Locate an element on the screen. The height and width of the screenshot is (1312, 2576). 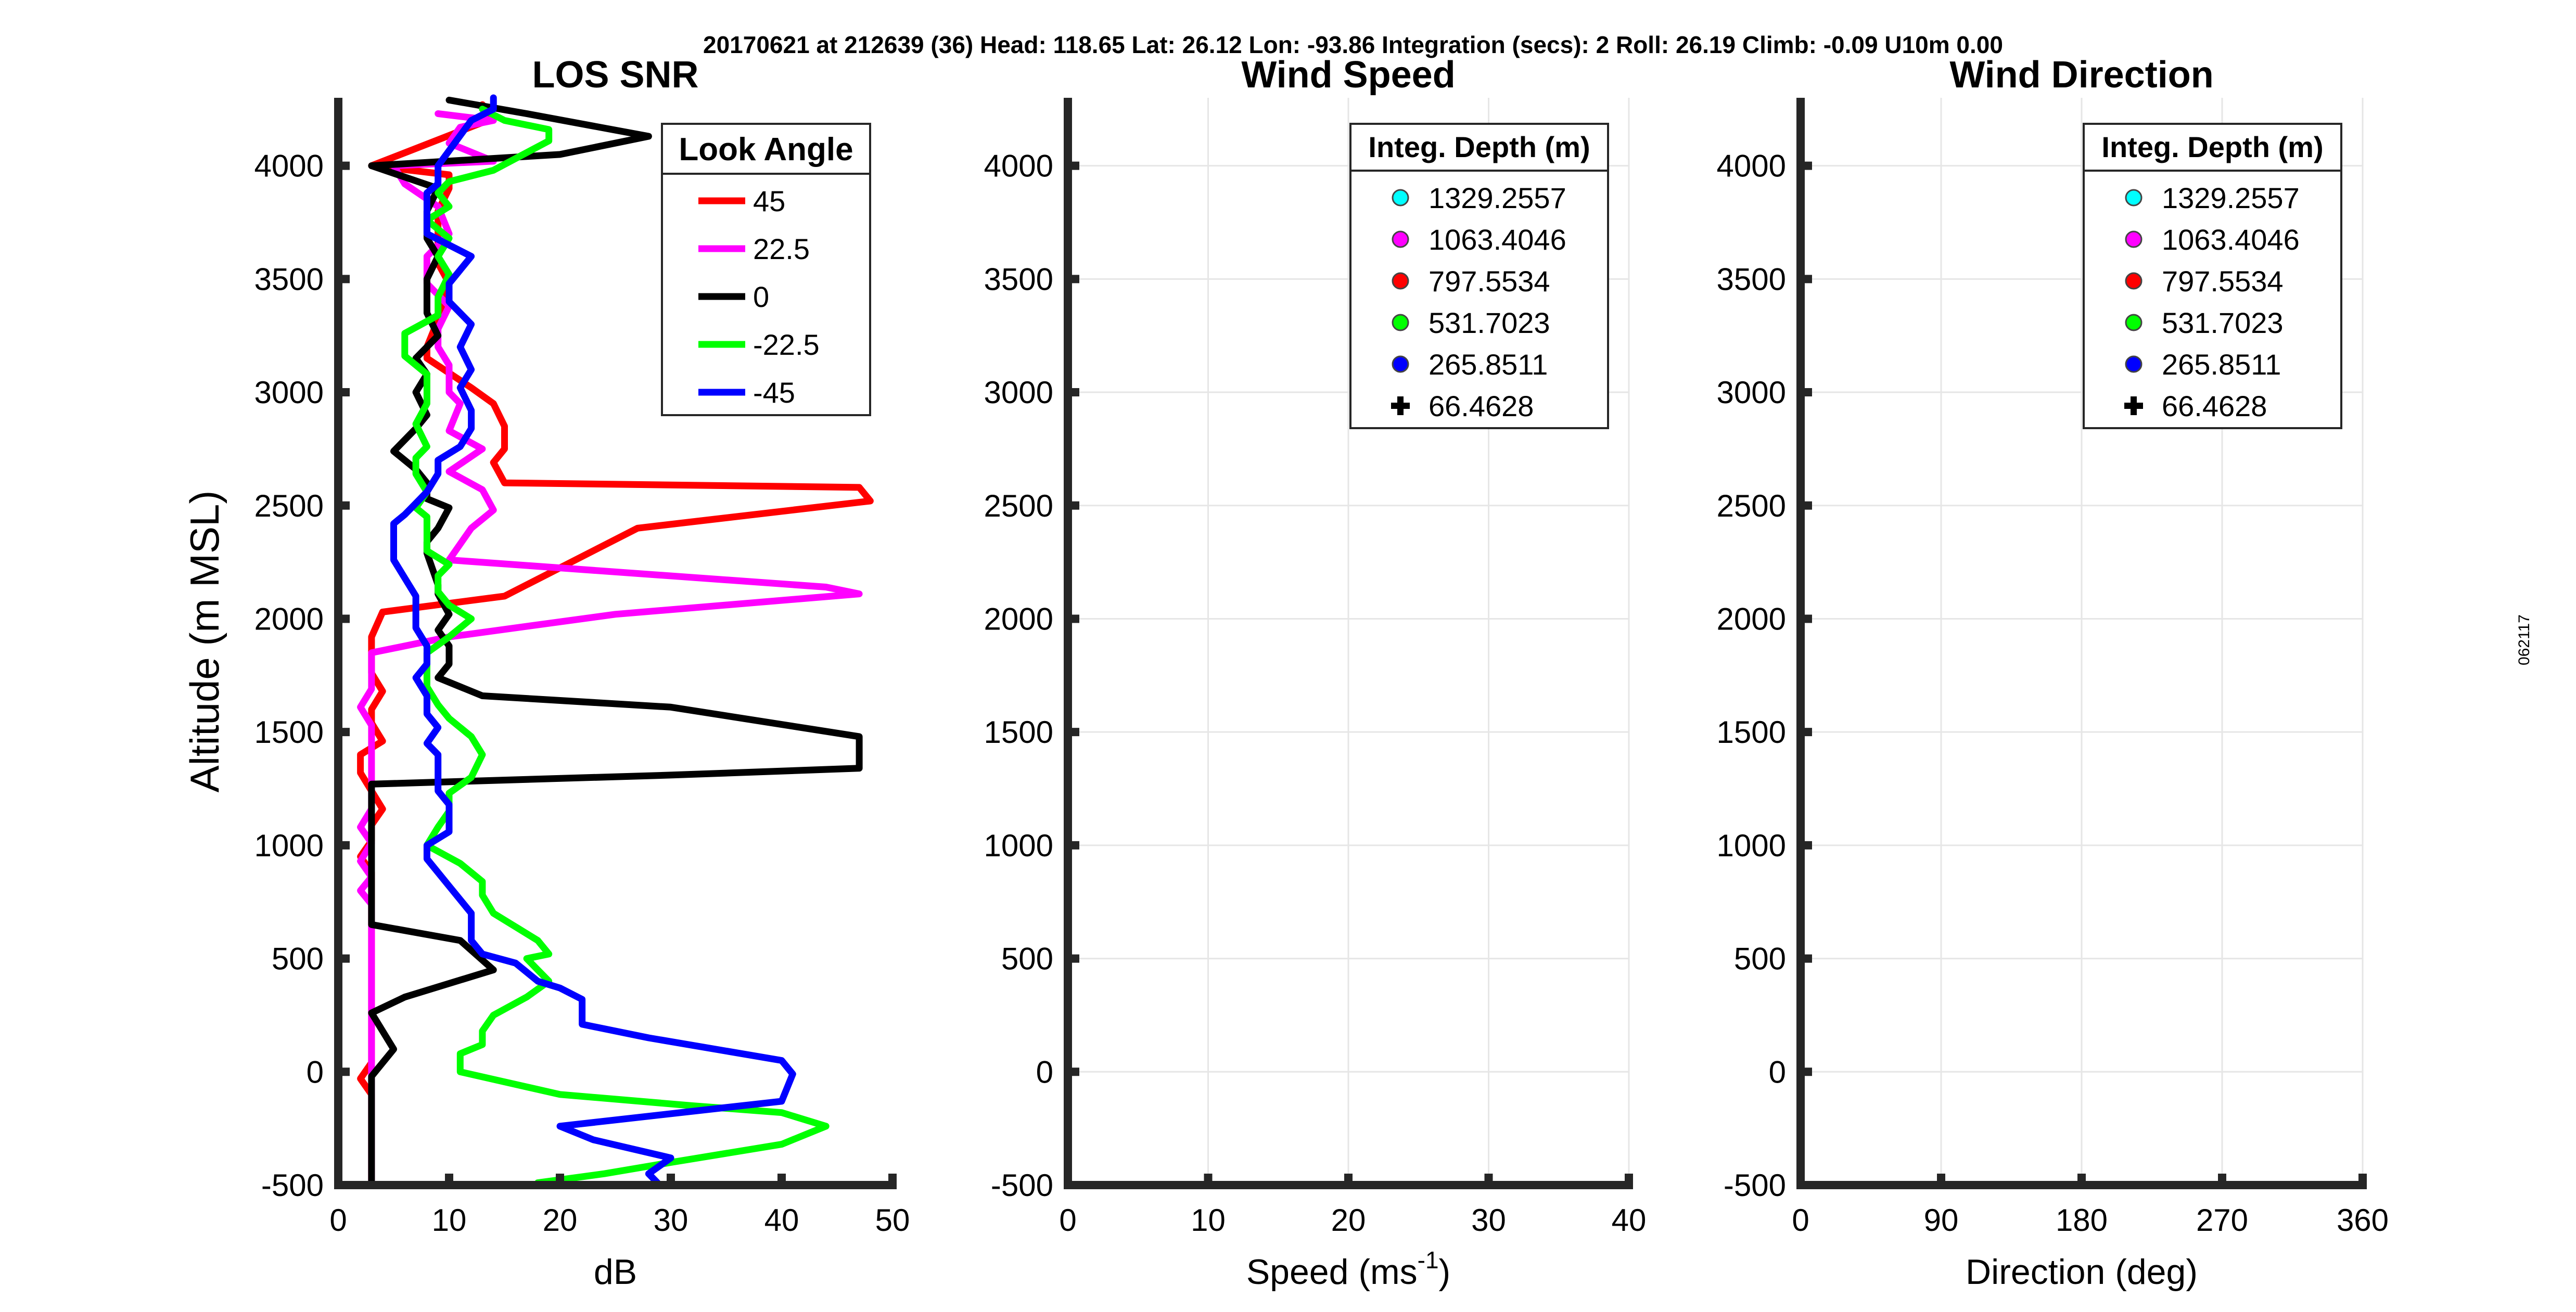
legend: Look Angle 45 22.5 0 -22.5 -45 is located at coordinates (766, 270).